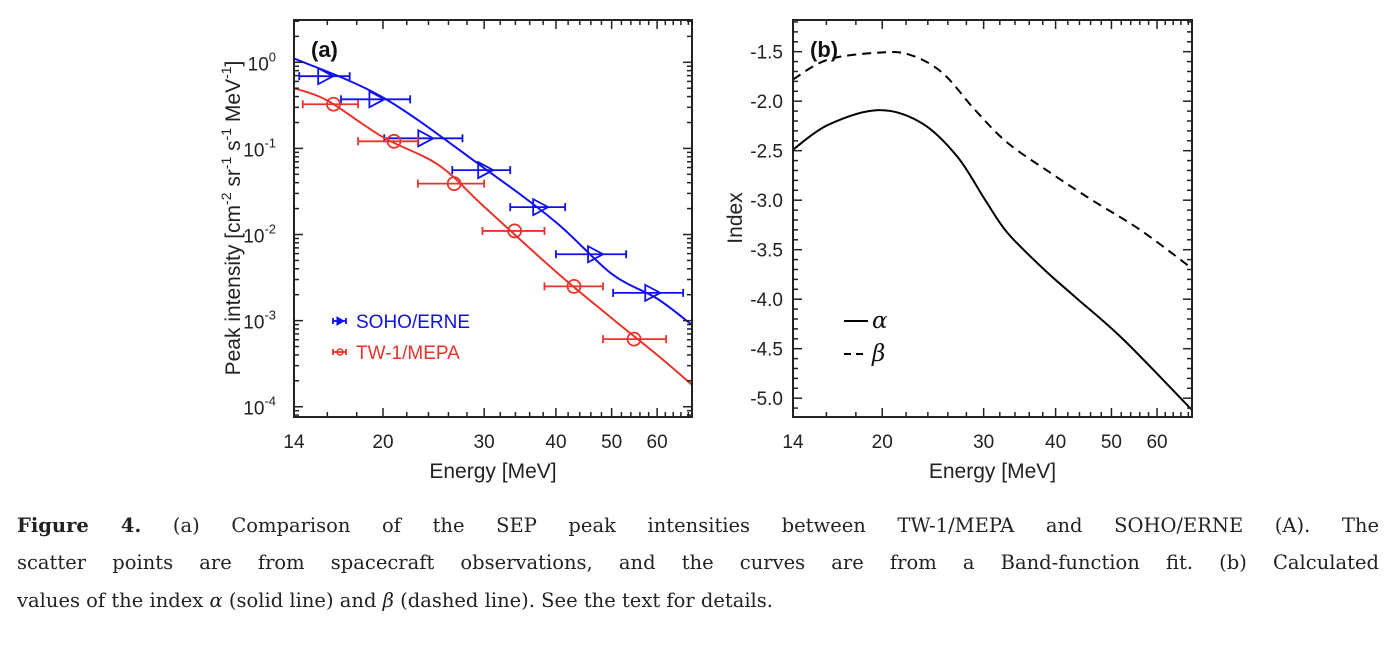  I want to click on panel-a-x-tick-label: 60, so click(657, 442).